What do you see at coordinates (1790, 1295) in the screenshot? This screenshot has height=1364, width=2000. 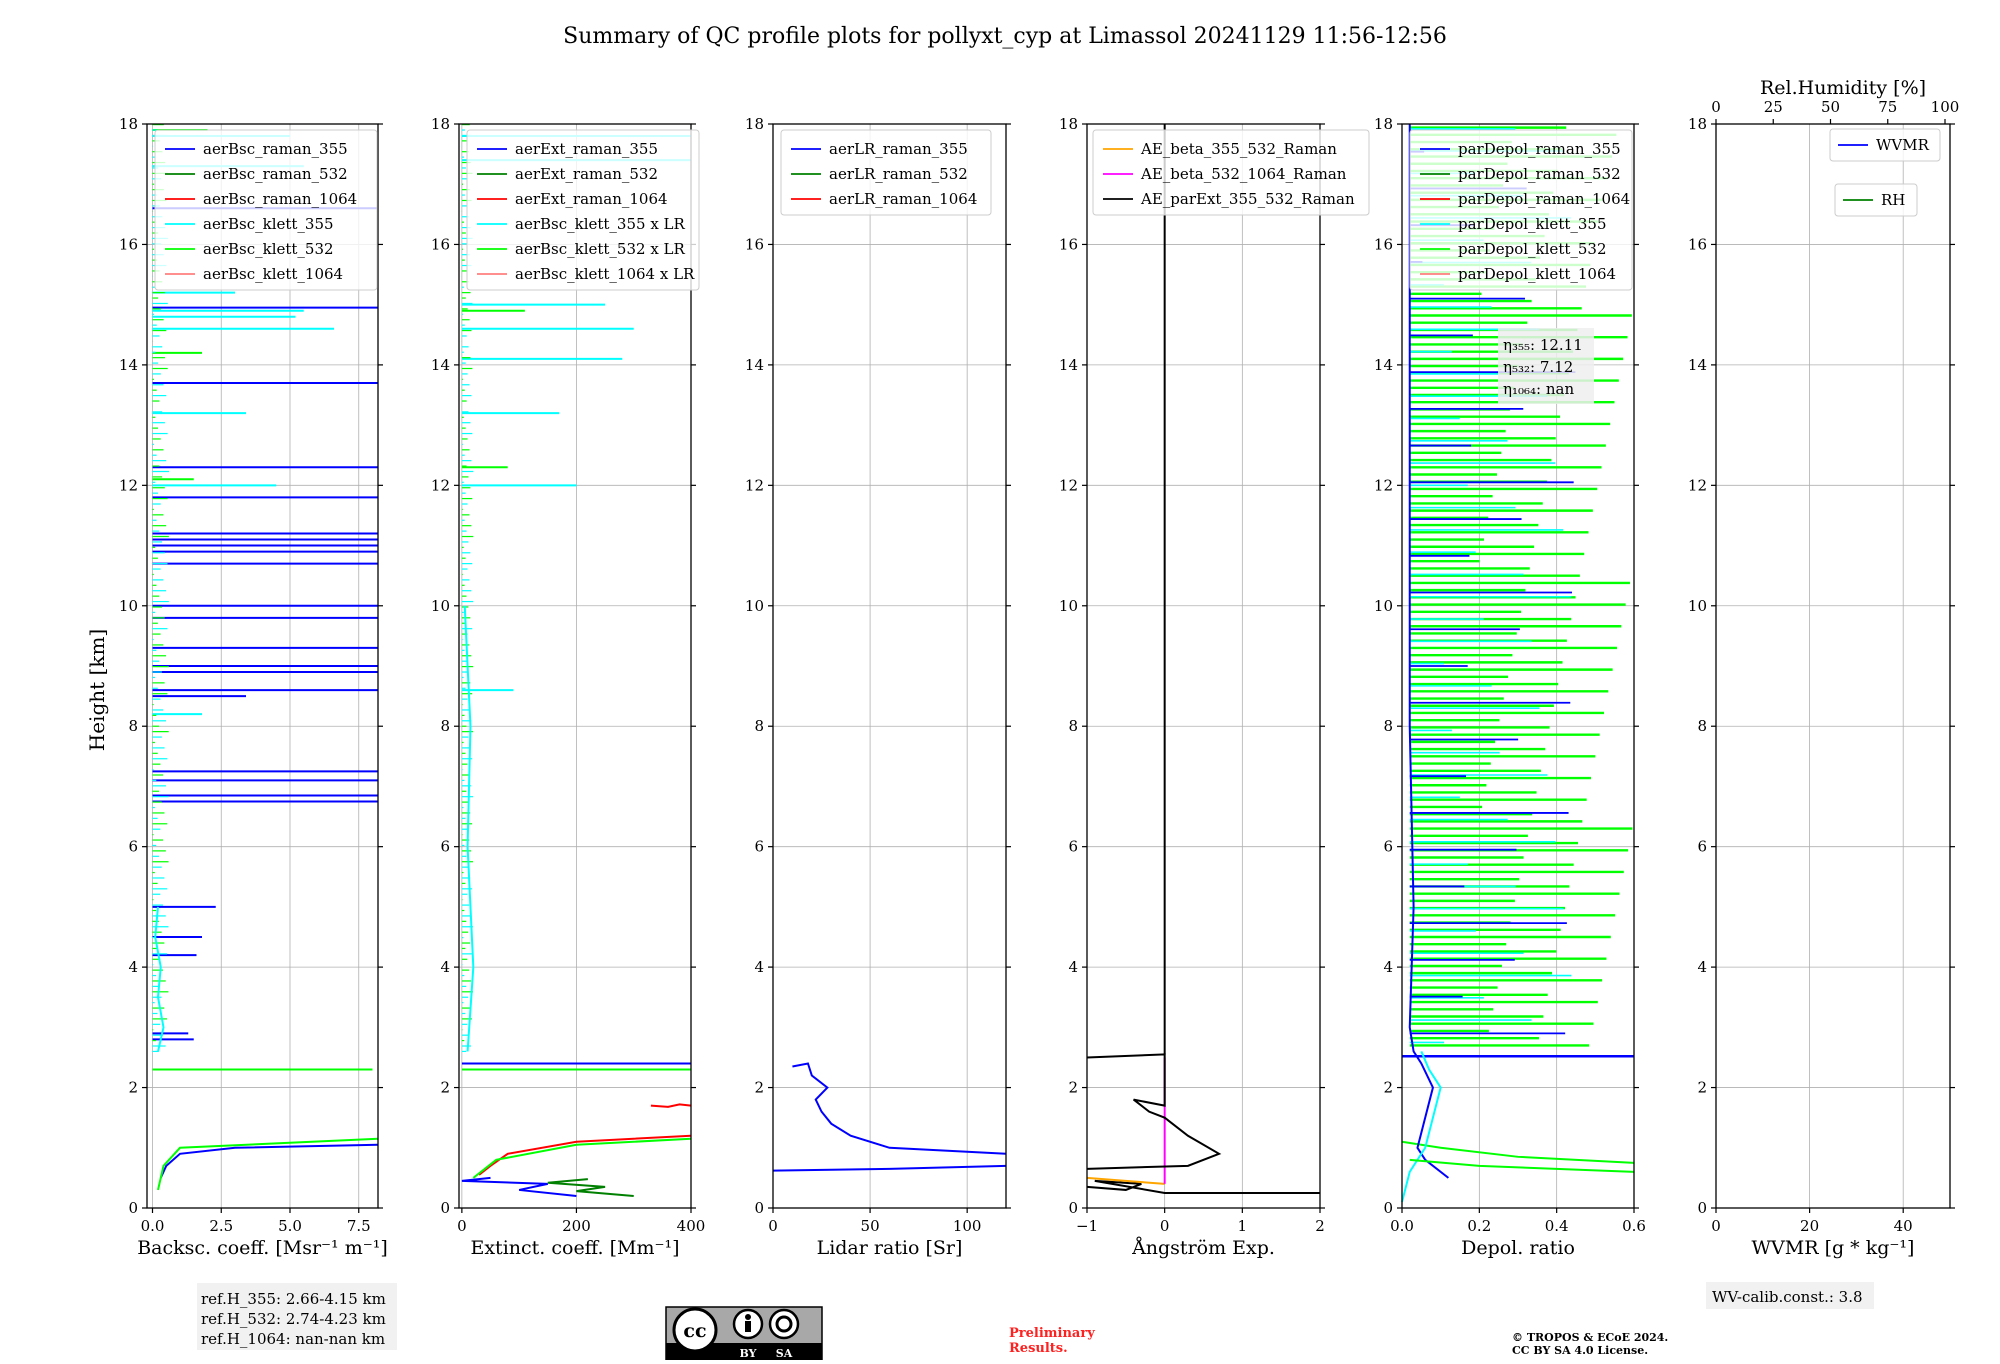 I see `wv-calib-box` at bounding box center [1790, 1295].